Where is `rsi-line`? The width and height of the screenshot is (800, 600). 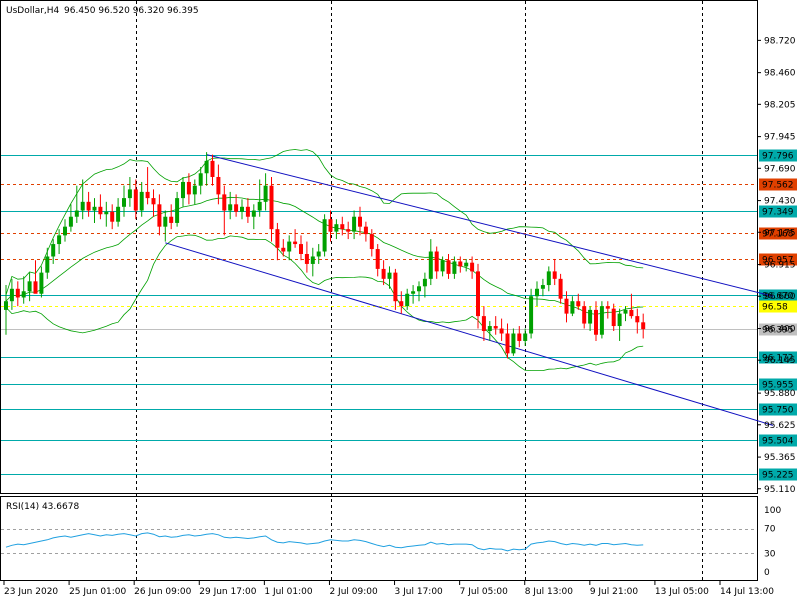 rsi-line is located at coordinates (324, 542).